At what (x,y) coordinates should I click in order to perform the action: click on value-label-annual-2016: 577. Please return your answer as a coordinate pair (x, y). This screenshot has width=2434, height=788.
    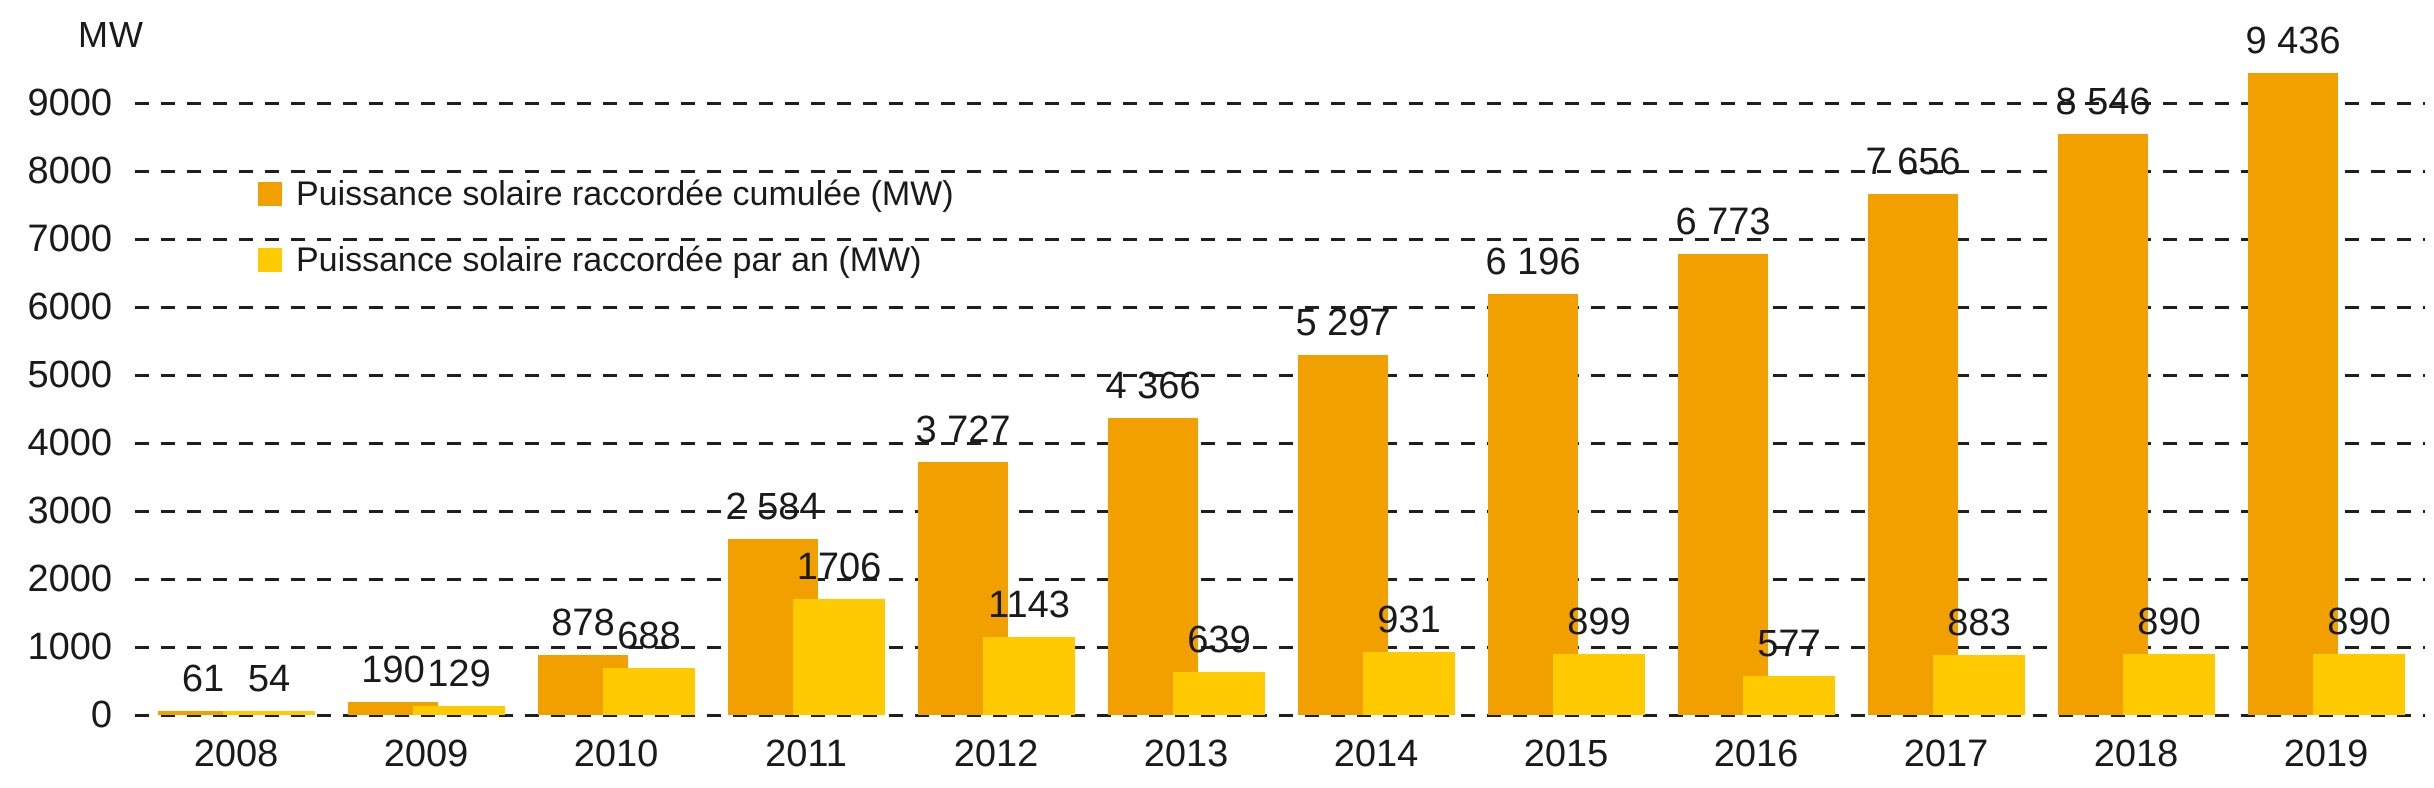
    Looking at the image, I should click on (1789, 644).